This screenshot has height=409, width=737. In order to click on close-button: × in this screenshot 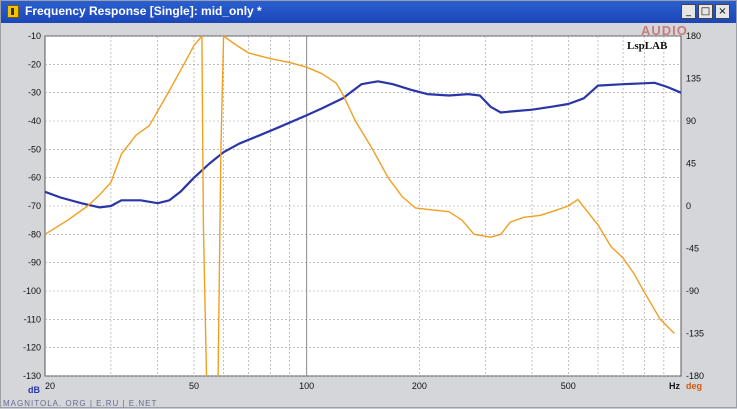, I will do `click(722, 11)`.